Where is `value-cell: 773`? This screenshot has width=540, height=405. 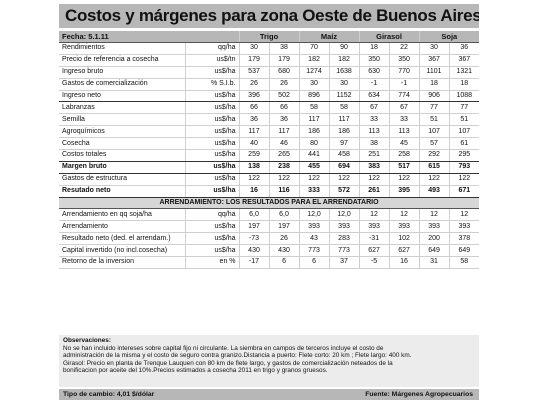 value-cell: 773 is located at coordinates (344, 251).